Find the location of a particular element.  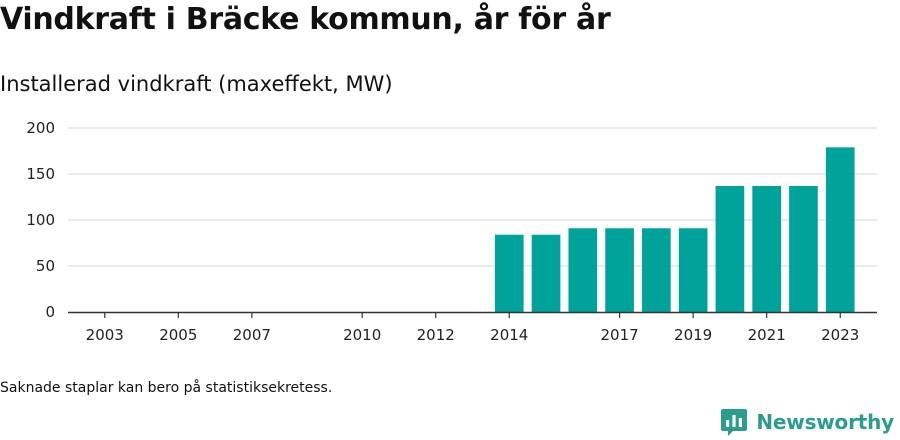

y-tick-label: 150 is located at coordinates (40, 174).